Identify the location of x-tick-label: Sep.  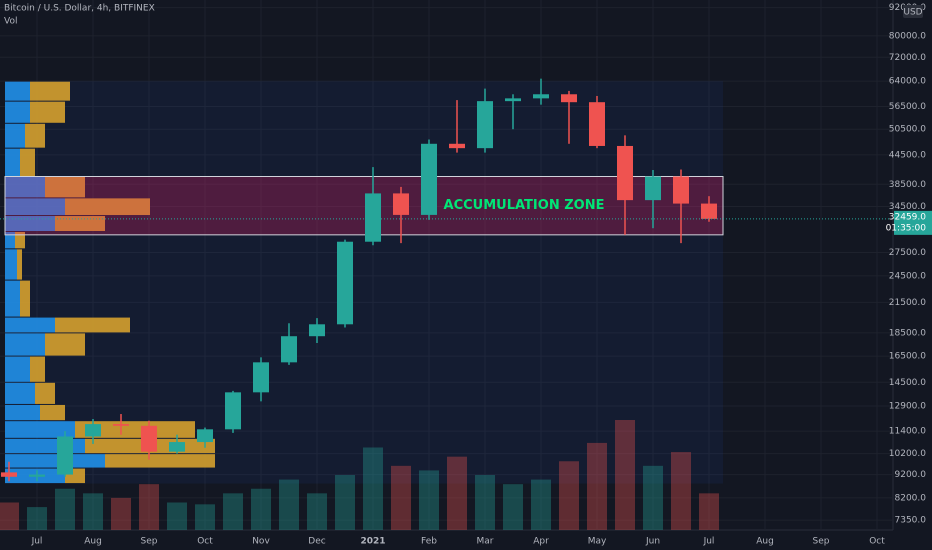
(821, 542).